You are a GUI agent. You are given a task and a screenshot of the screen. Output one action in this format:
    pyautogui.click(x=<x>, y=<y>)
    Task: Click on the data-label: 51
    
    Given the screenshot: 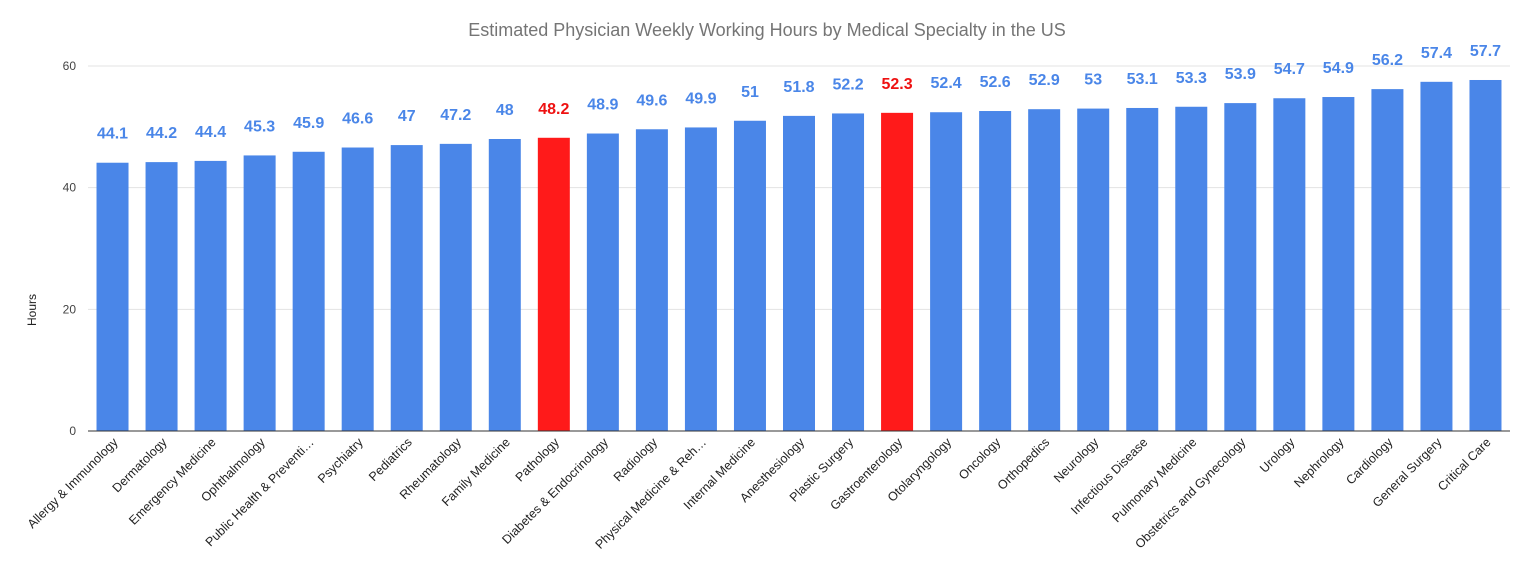 What is the action you would take?
    pyautogui.click(x=750, y=92)
    